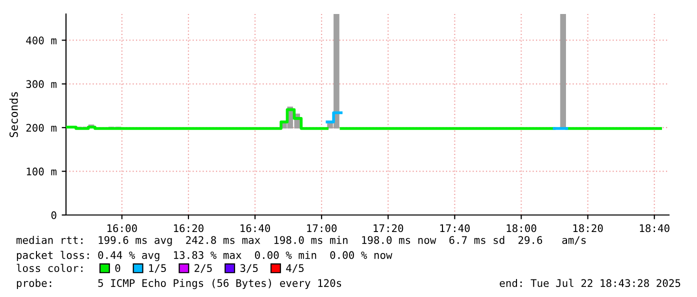 Image resolution: width=697 pixels, height=297 pixels. Describe the element at coordinates (588, 228) in the screenshot. I see `x-tick-label: 18:20` at that location.